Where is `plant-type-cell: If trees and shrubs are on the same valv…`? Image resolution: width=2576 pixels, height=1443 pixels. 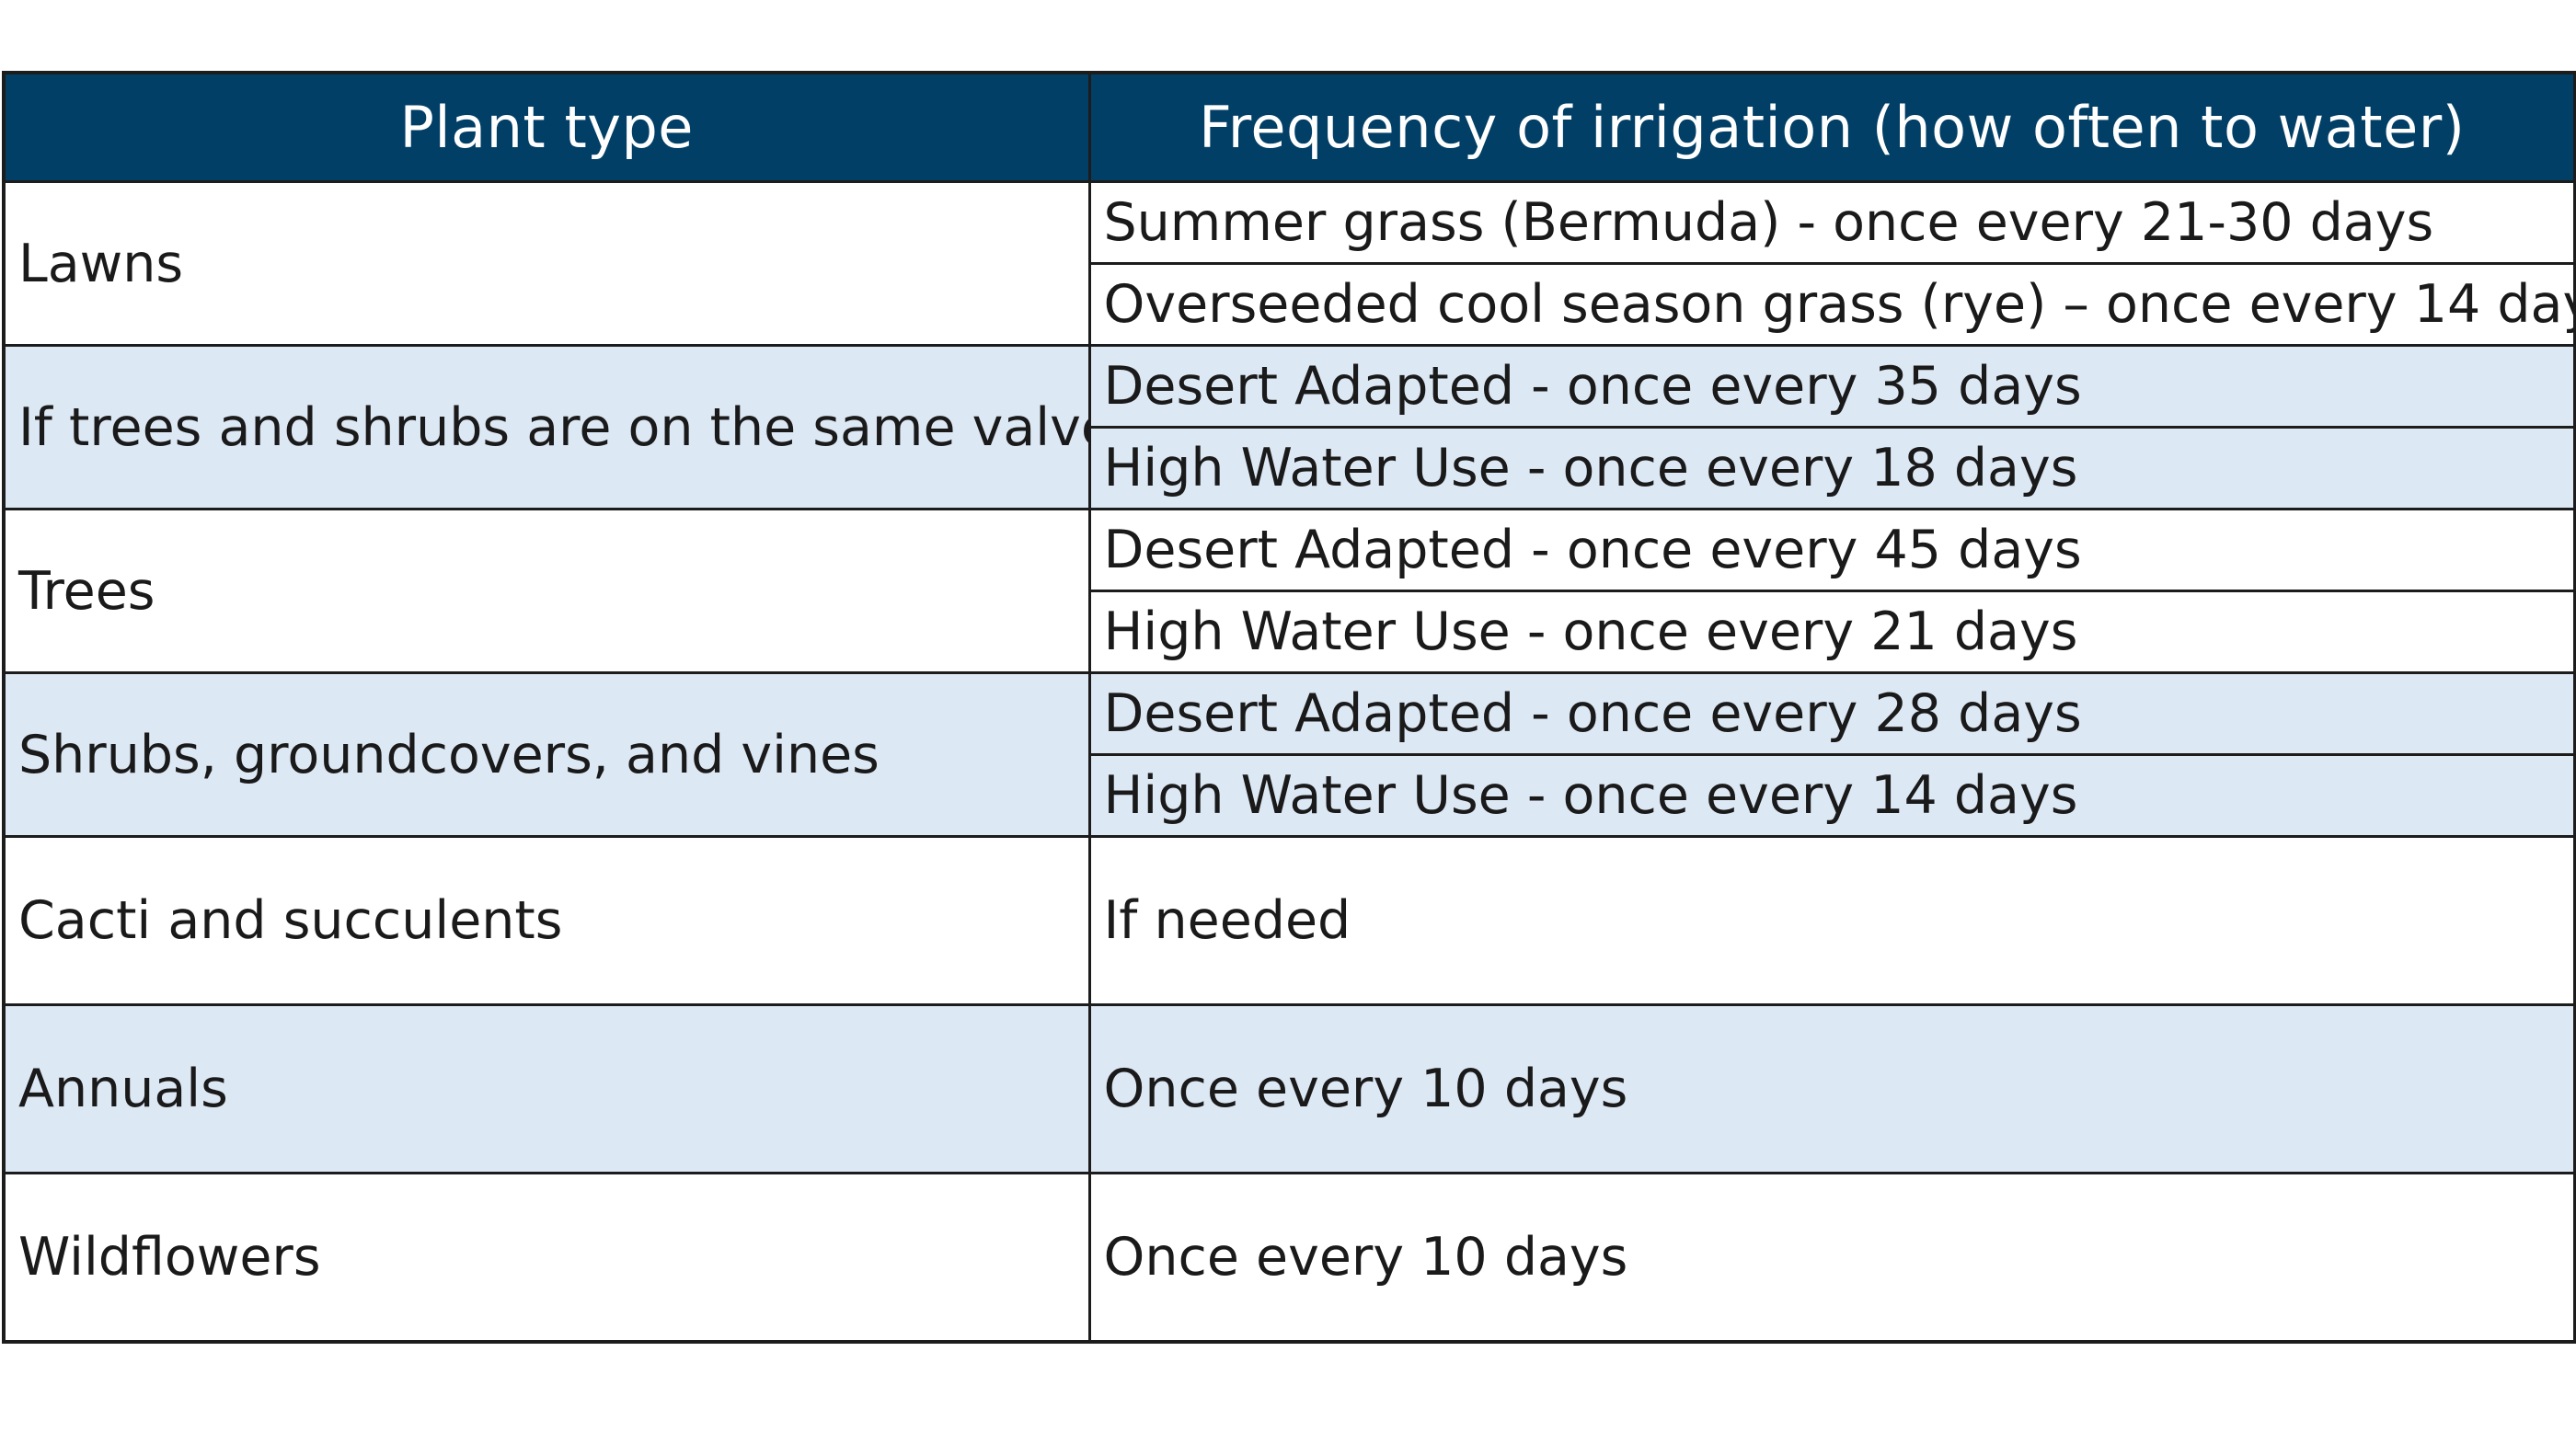 plant-type-cell: If trees and shrubs are on the same valv… is located at coordinates (546, 427).